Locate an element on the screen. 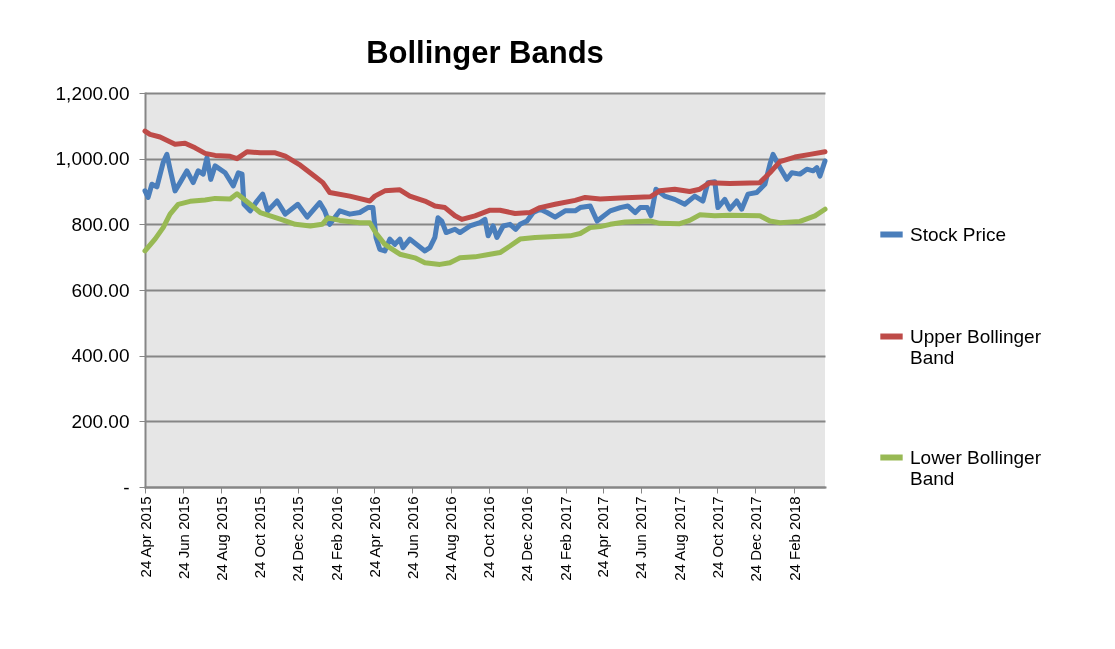  y-tick-label: - is located at coordinates (126, 487).